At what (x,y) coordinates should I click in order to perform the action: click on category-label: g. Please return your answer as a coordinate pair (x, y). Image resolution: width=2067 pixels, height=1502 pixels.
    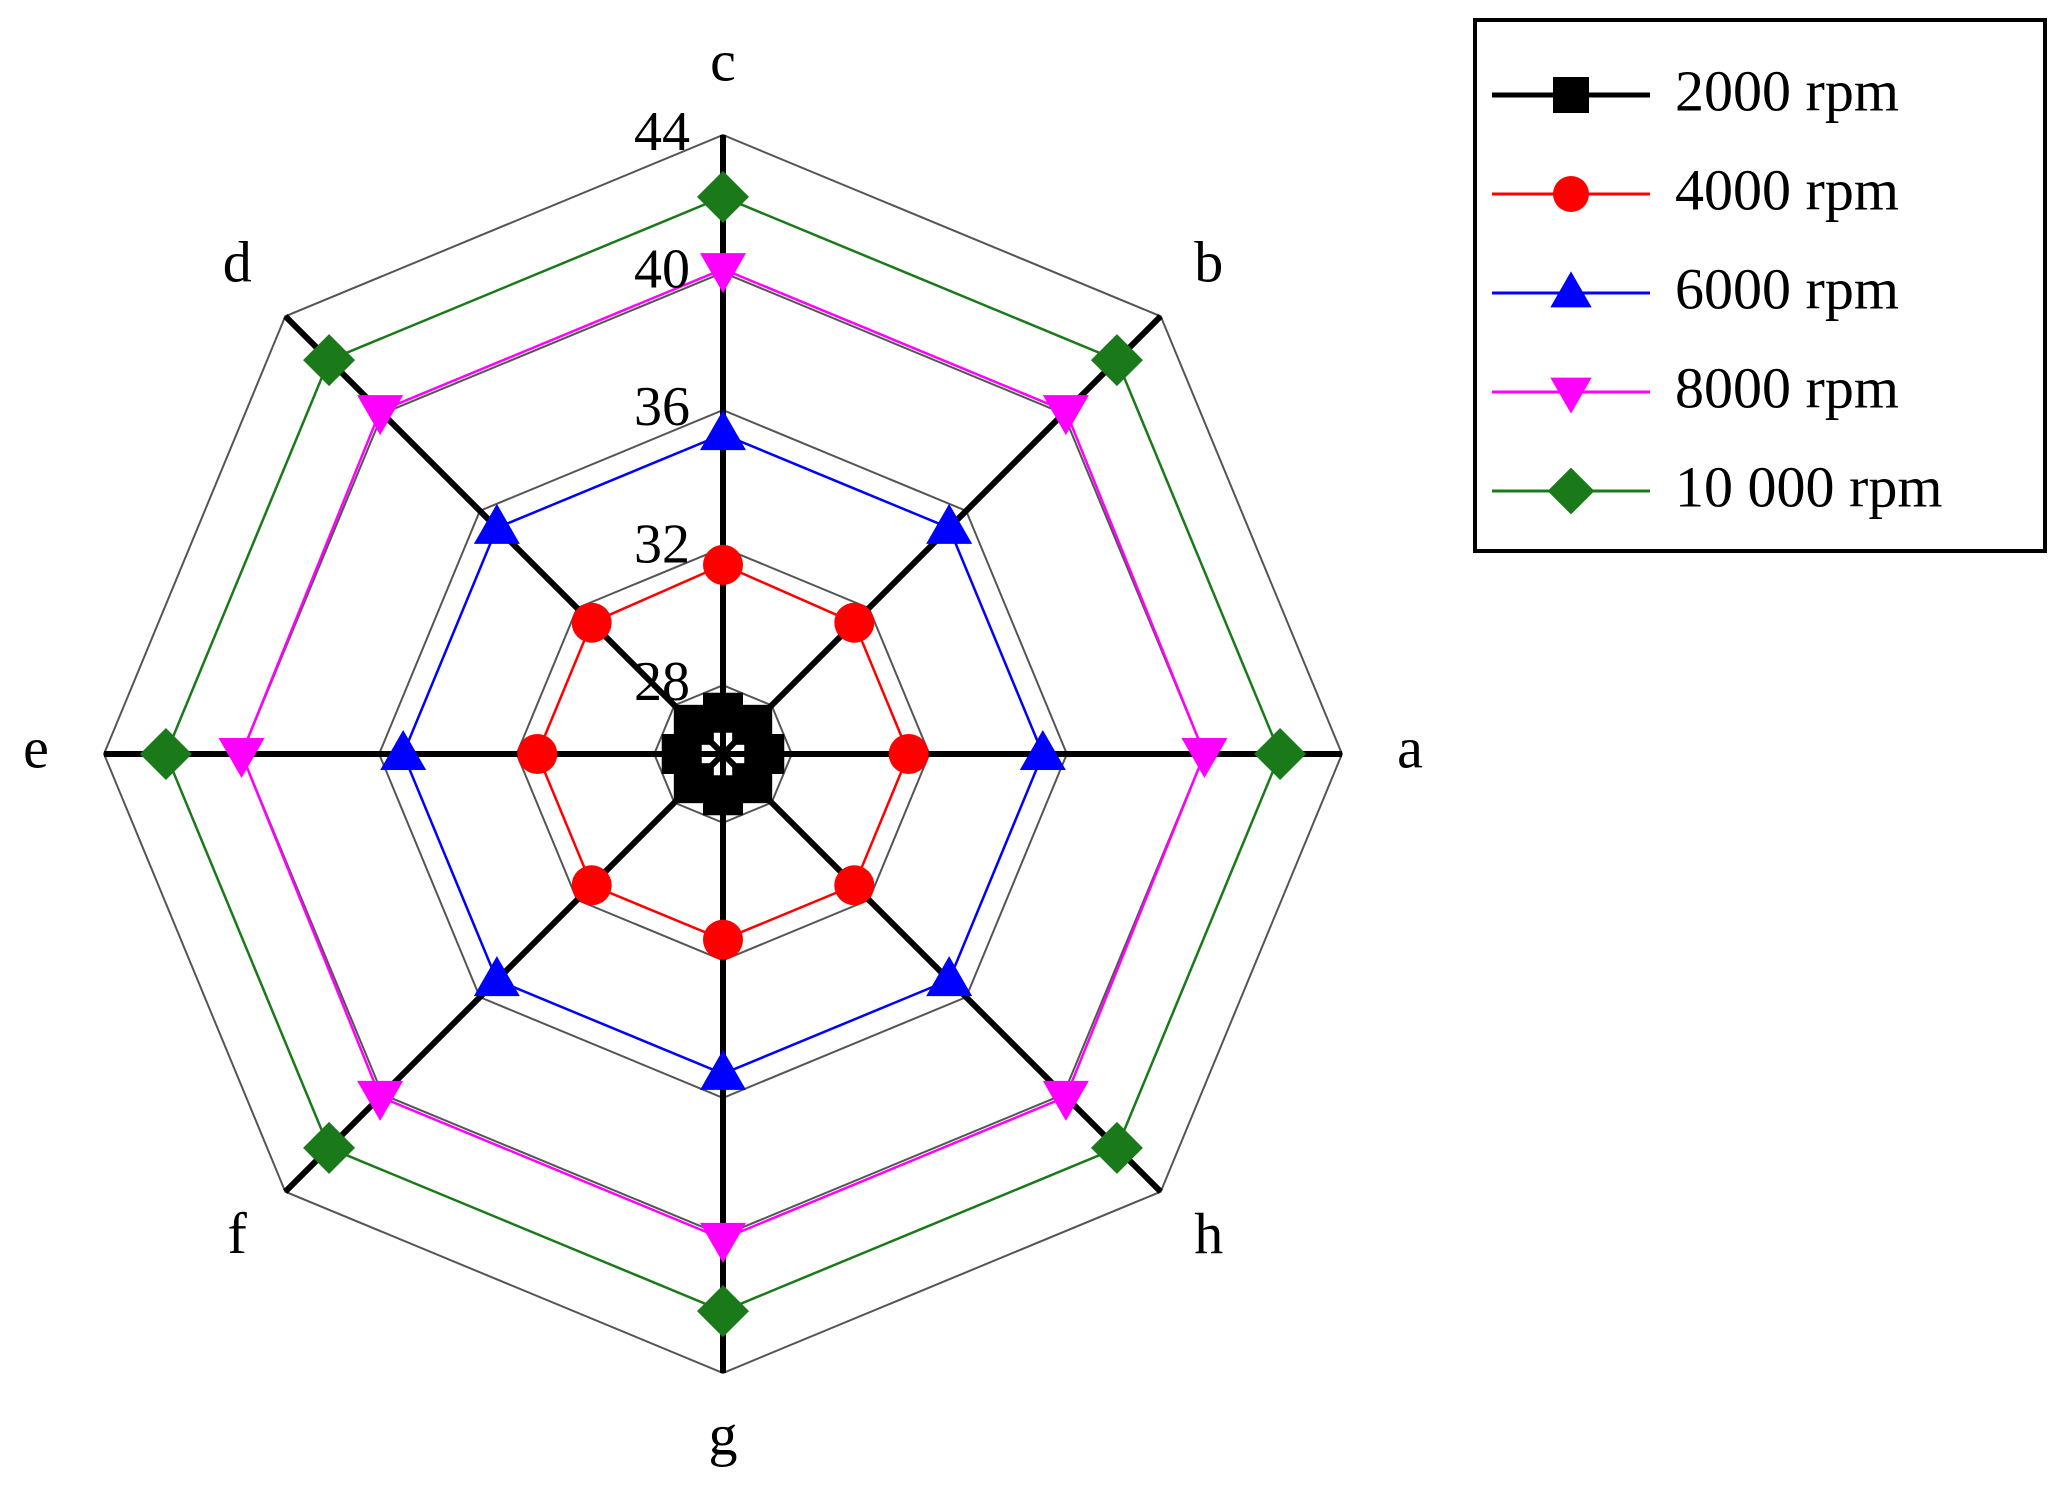
    Looking at the image, I should click on (723, 1434).